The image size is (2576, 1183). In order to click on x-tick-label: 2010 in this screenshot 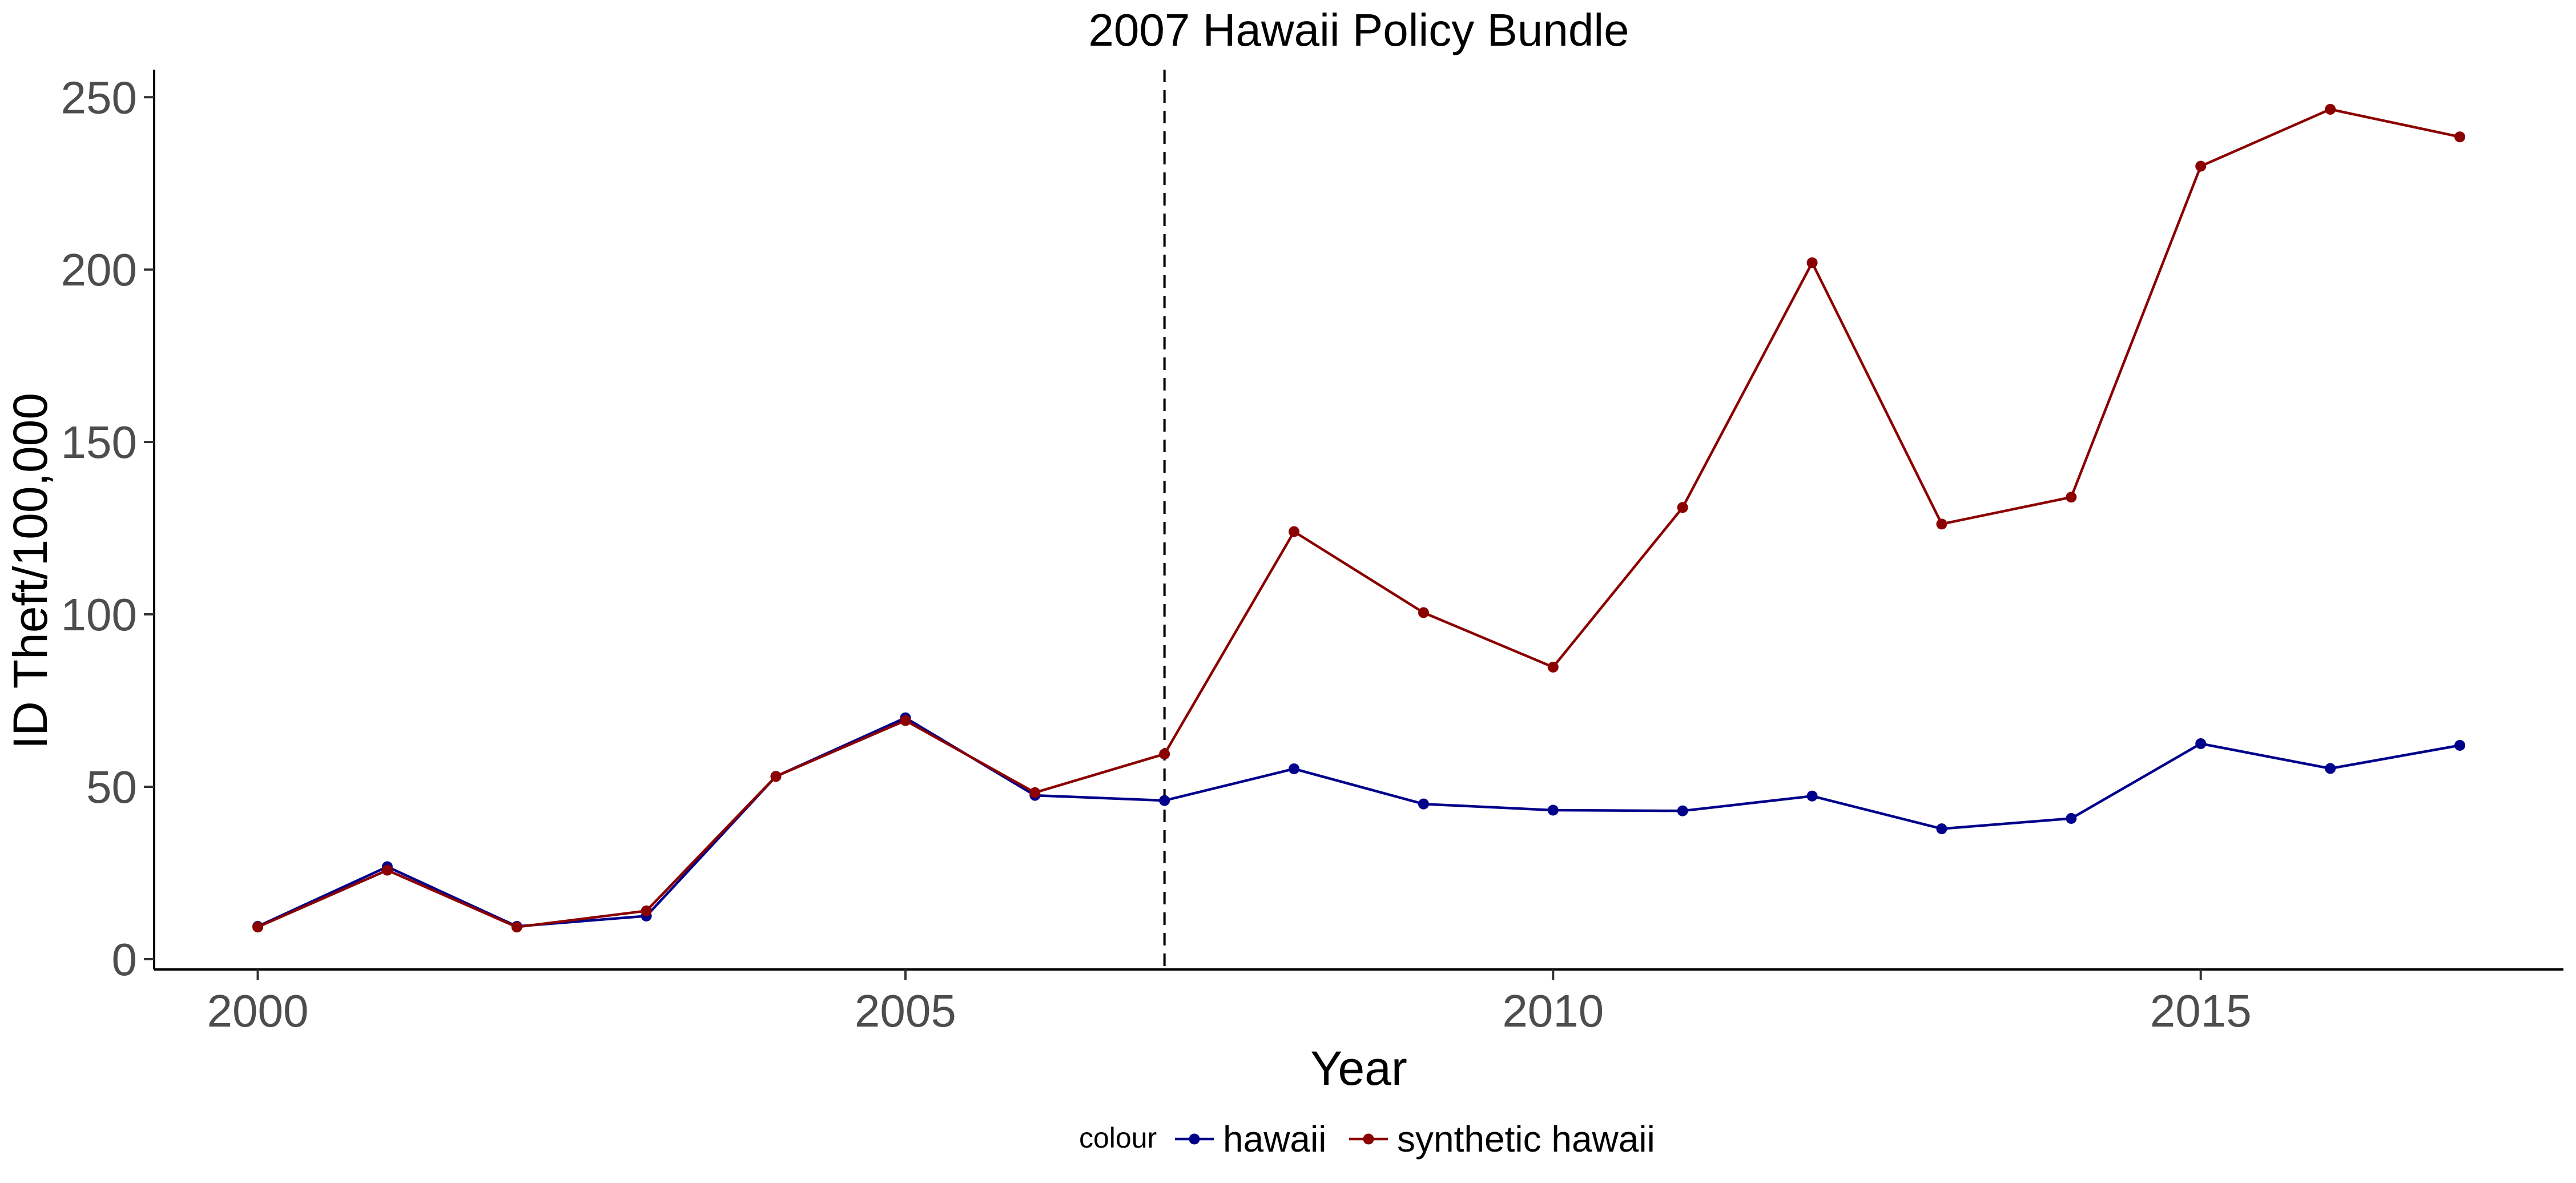, I will do `click(1553, 1010)`.